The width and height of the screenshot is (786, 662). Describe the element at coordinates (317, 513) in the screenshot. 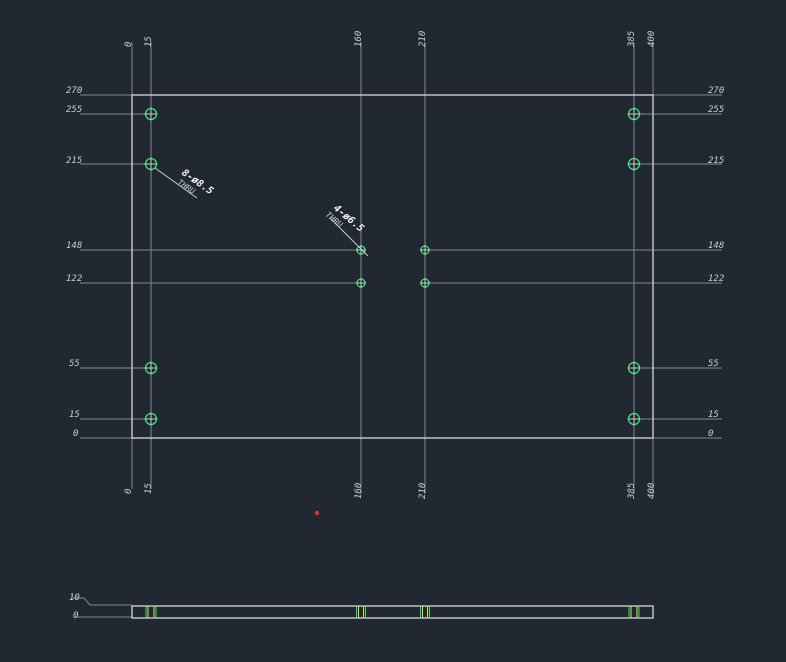

I see `red-marker-point` at that location.